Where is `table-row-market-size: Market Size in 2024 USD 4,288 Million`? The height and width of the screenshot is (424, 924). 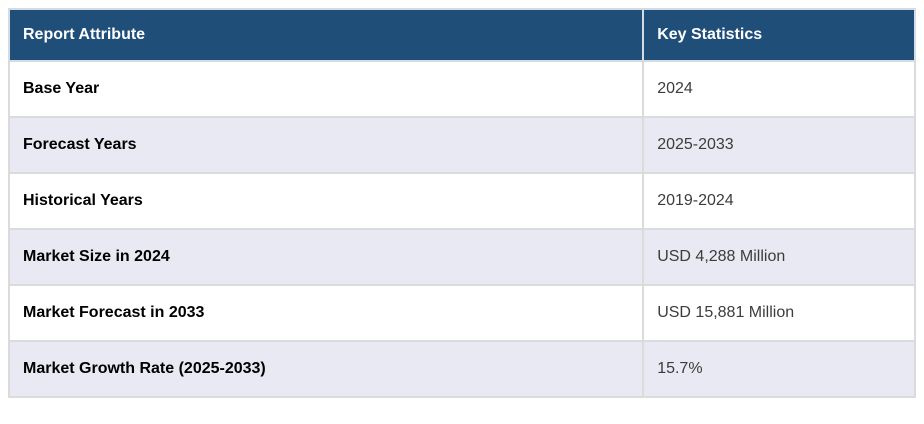
table-row-market-size: Market Size in 2024 USD 4,288 Million is located at coordinates (461, 257).